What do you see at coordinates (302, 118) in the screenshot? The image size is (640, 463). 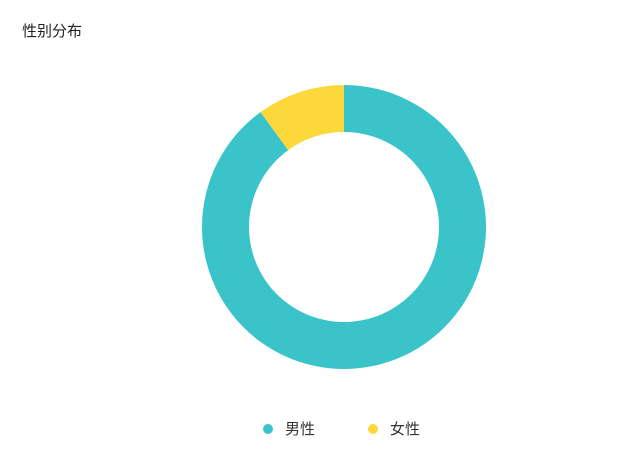 I see `slice-female` at bounding box center [302, 118].